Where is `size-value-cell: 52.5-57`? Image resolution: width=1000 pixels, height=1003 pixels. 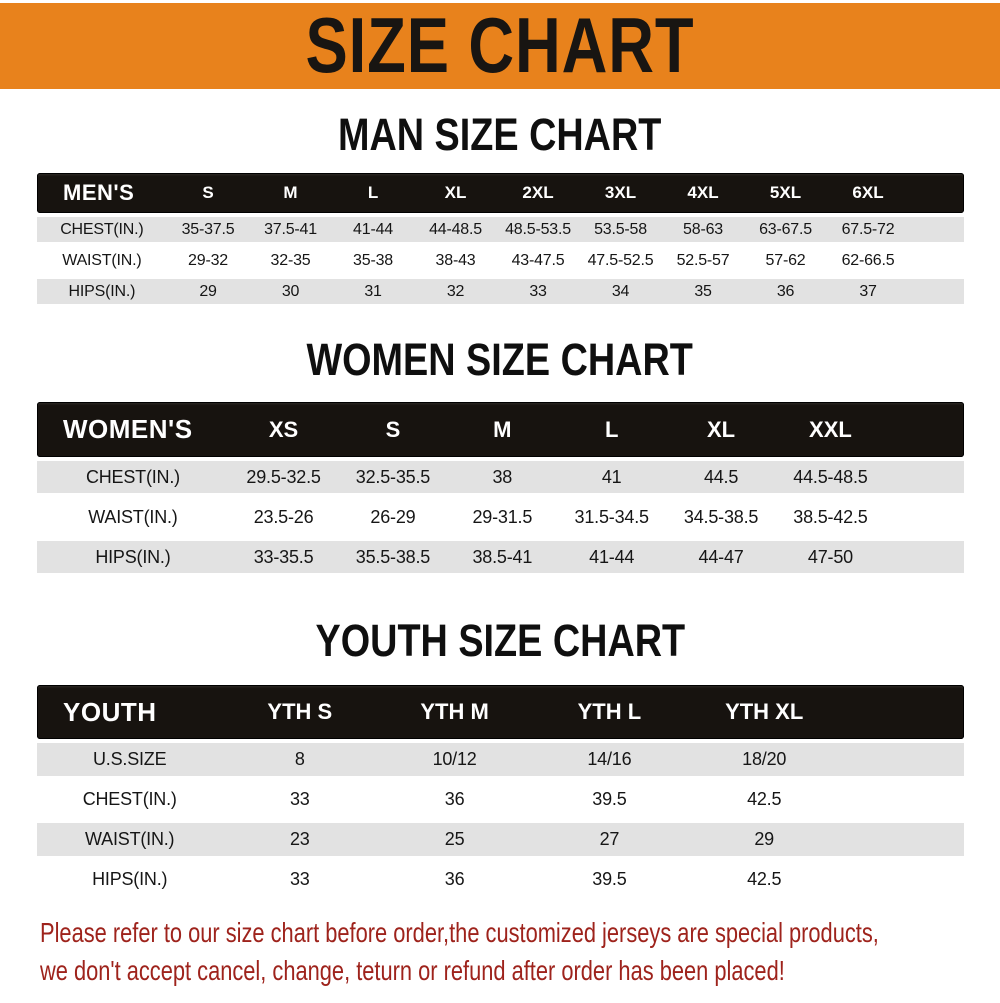 size-value-cell: 52.5-57 is located at coordinates (703, 260).